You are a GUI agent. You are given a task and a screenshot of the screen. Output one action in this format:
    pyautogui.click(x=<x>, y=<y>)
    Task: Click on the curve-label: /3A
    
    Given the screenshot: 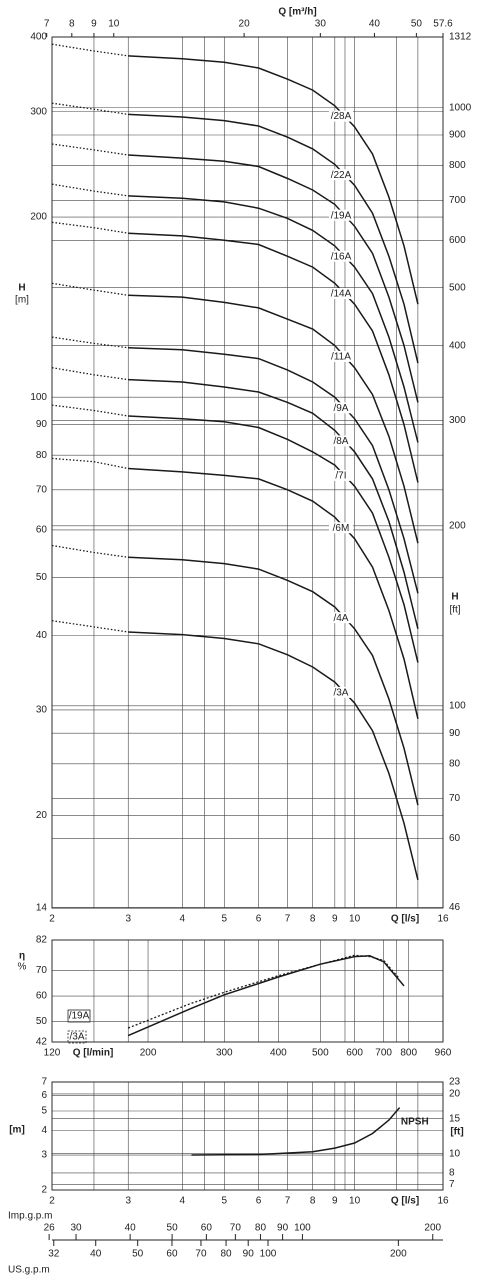 What is the action you would take?
    pyautogui.click(x=340, y=693)
    